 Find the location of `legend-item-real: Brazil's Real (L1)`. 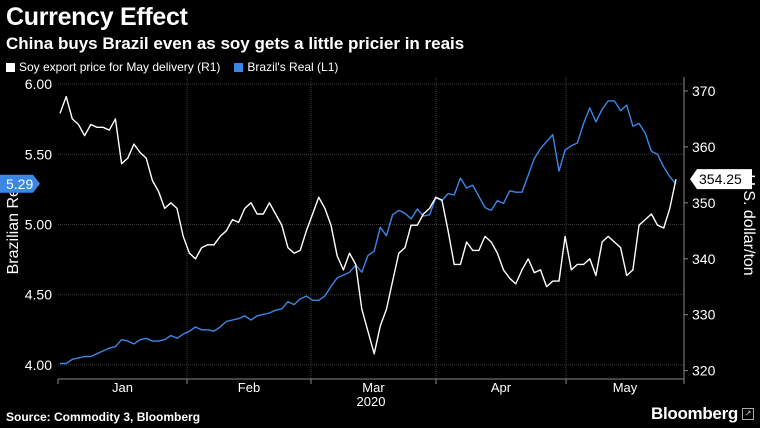

legend-item-real: Brazil's Real (L1) is located at coordinates (286, 67).